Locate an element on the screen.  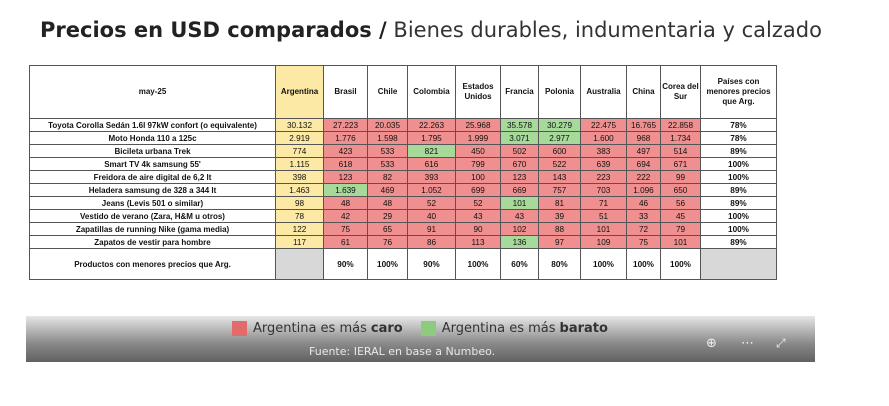
price-cell: 2.977 is located at coordinates (559, 138).